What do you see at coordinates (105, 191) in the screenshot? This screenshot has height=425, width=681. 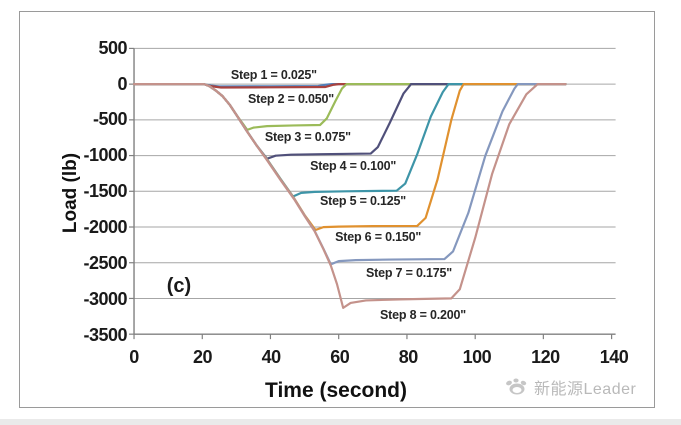 I see `y-tick-label--1500: -1500` at bounding box center [105, 191].